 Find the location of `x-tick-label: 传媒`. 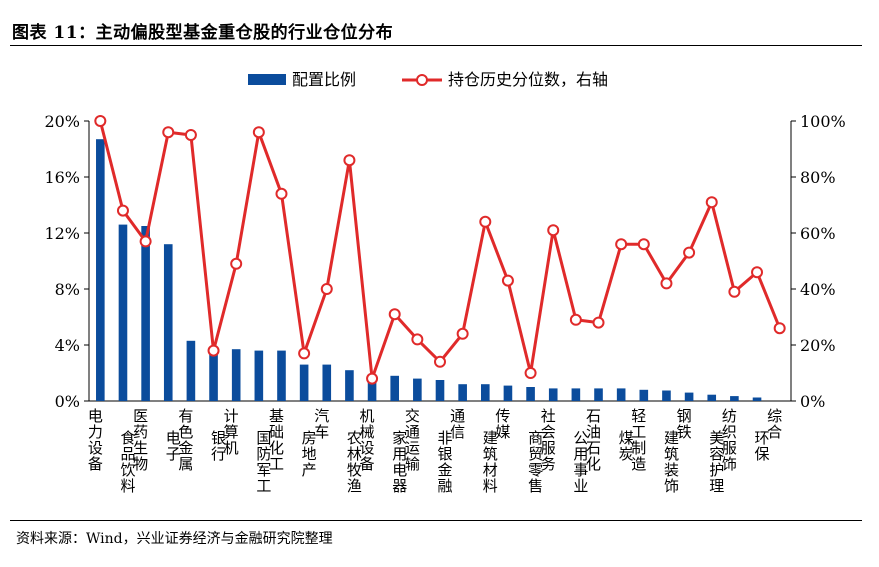

x-tick-label: 传媒 is located at coordinates (502, 424).